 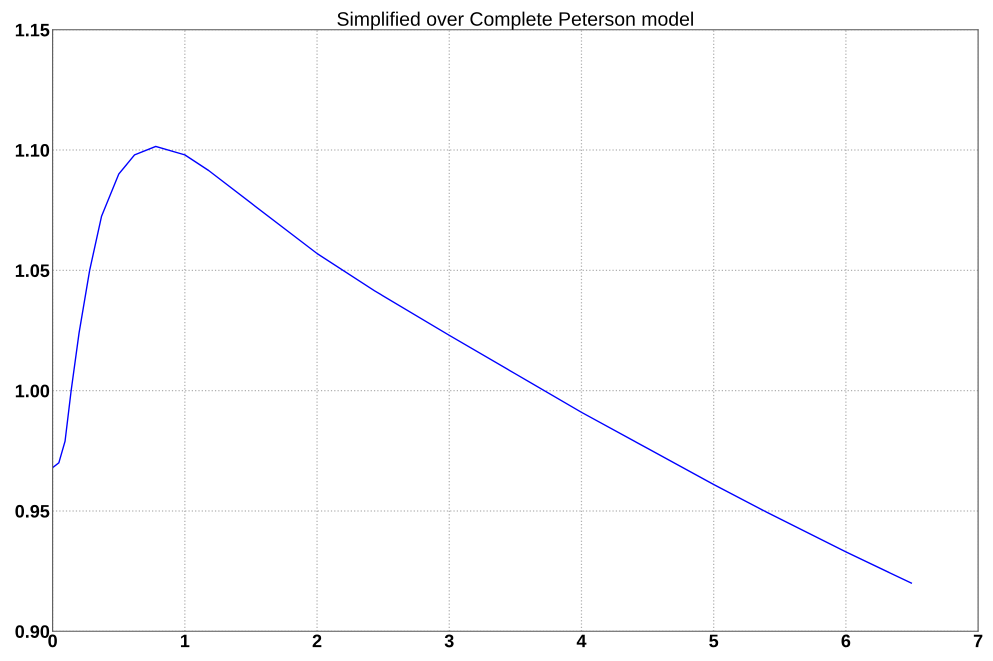 I want to click on x-tick-label: 2, so click(x=317, y=641).